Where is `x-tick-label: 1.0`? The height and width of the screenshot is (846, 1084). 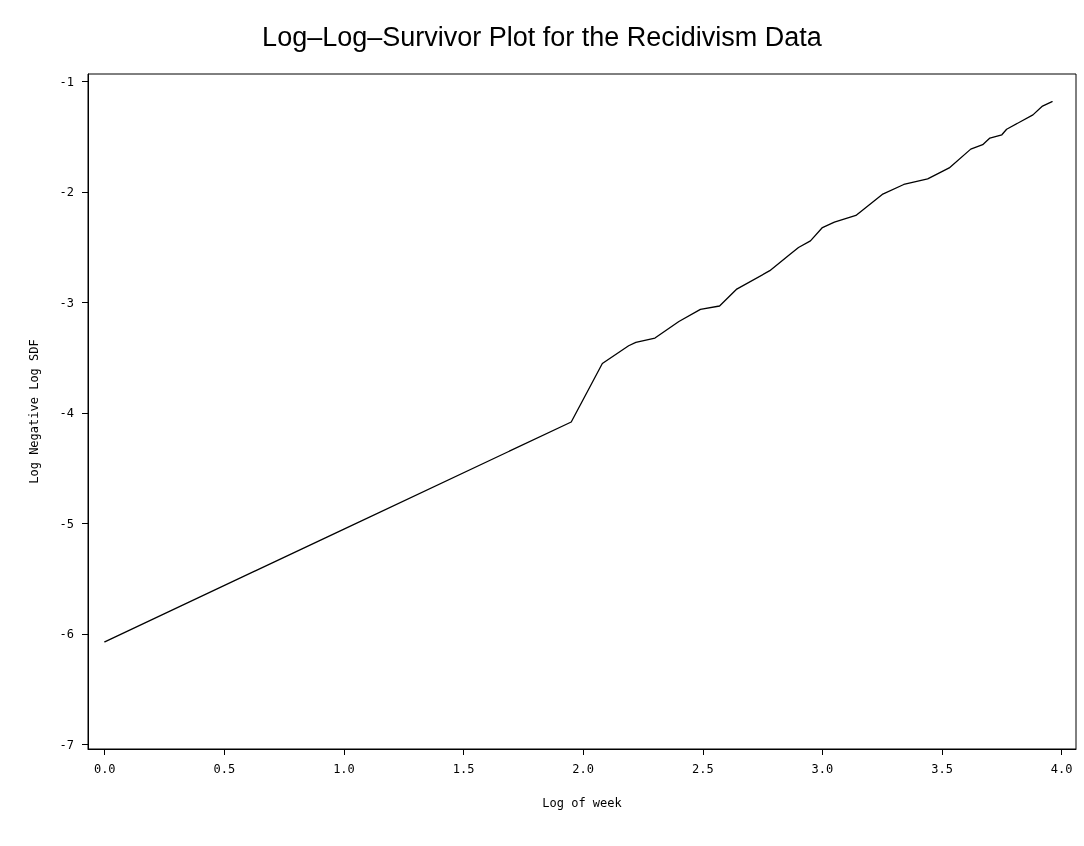 x-tick-label: 1.0 is located at coordinates (344, 769).